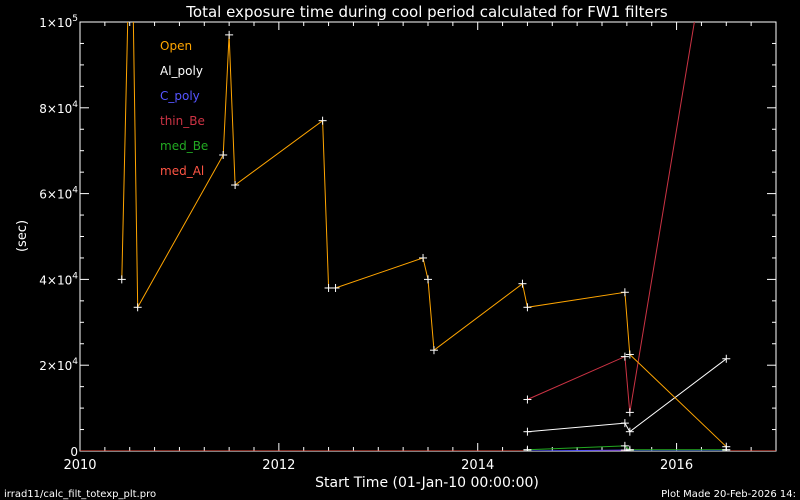 The width and height of the screenshot is (800, 500). What do you see at coordinates (58, 365) in the screenshot?
I see `y-tick-label: 2×10⁴` at bounding box center [58, 365].